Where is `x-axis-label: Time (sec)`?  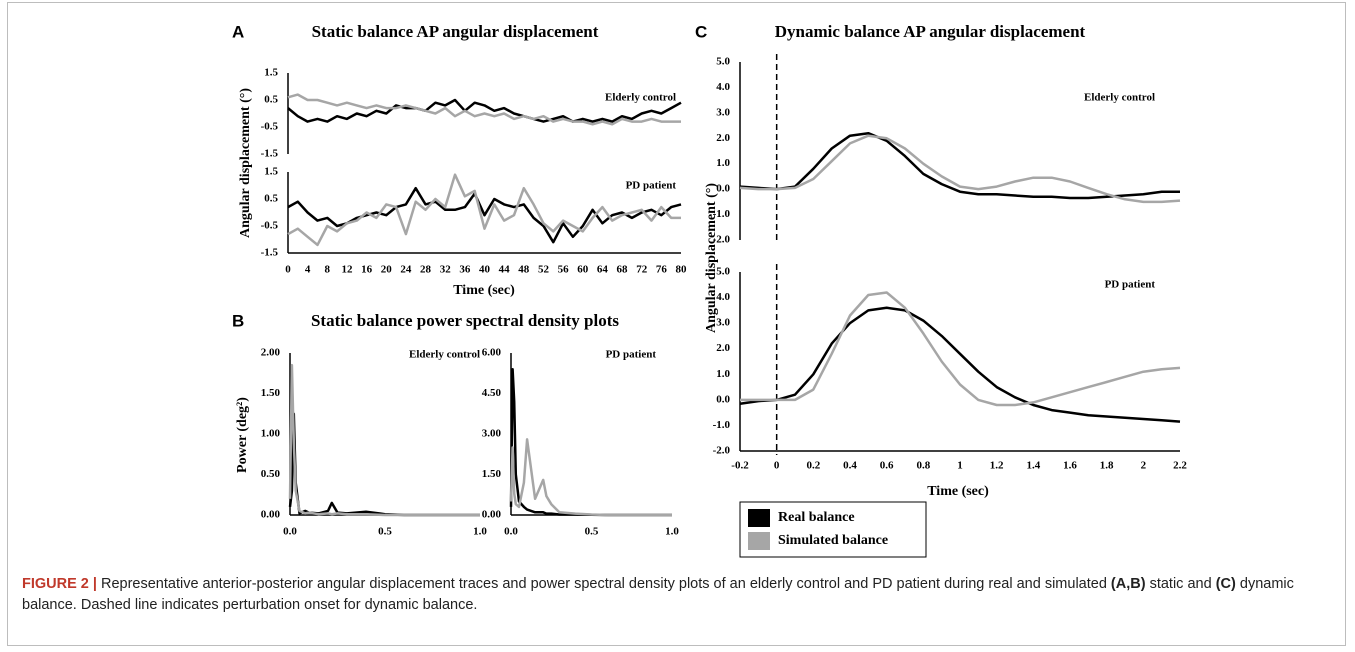 x-axis-label: Time (sec) is located at coordinates (484, 290).